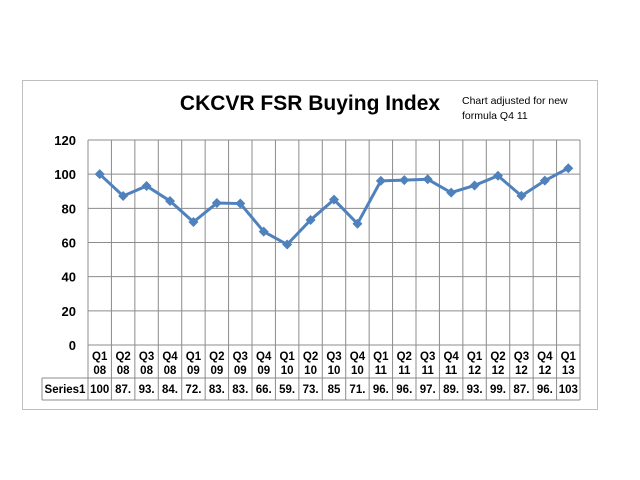 Image resolution: width=640 pixels, height=480 pixels. Describe the element at coordinates (170, 390) in the screenshot. I see `data-table-value: 84.` at that location.